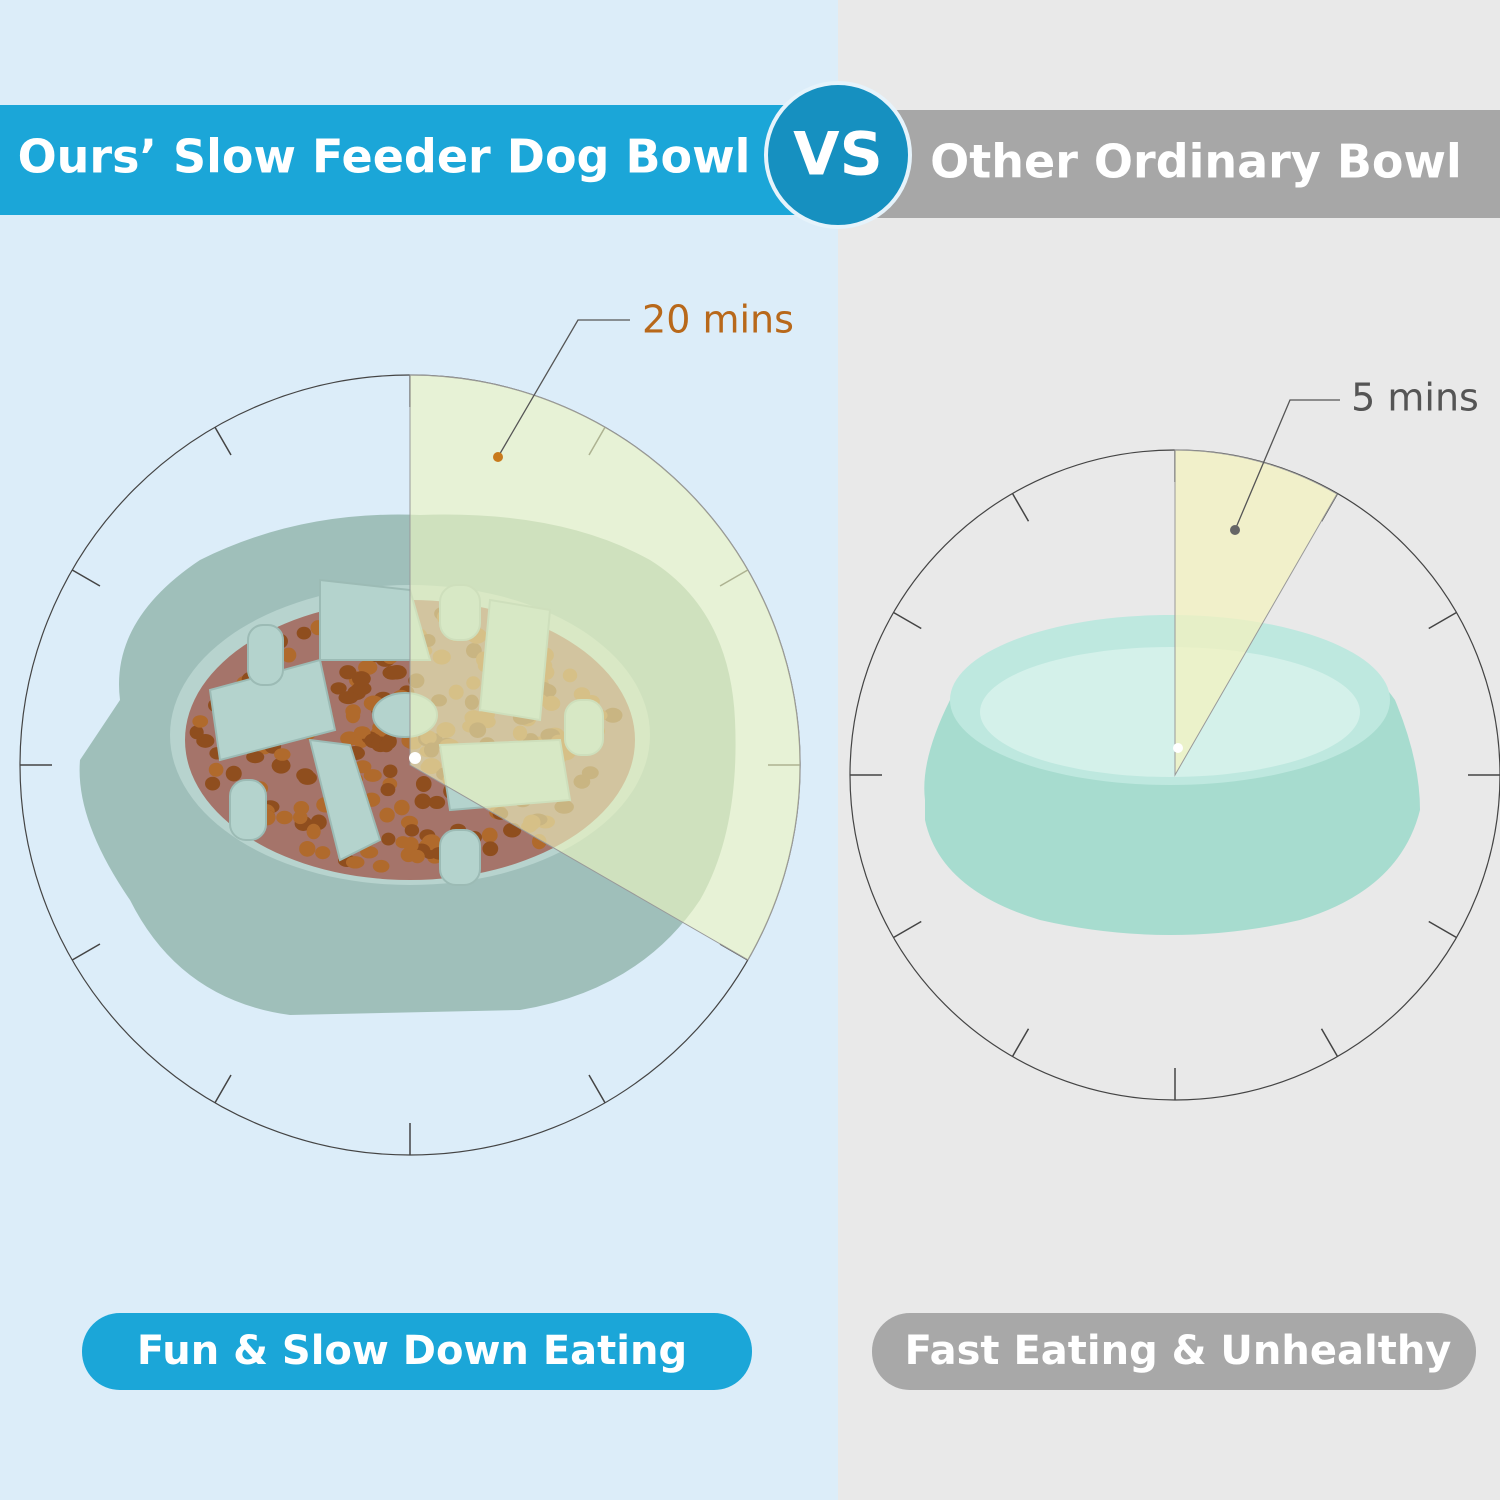  What do you see at coordinates (384, 157) in the screenshot?
I see `left-header: Ours’ Slow Feeder Dog Bowl` at bounding box center [384, 157].